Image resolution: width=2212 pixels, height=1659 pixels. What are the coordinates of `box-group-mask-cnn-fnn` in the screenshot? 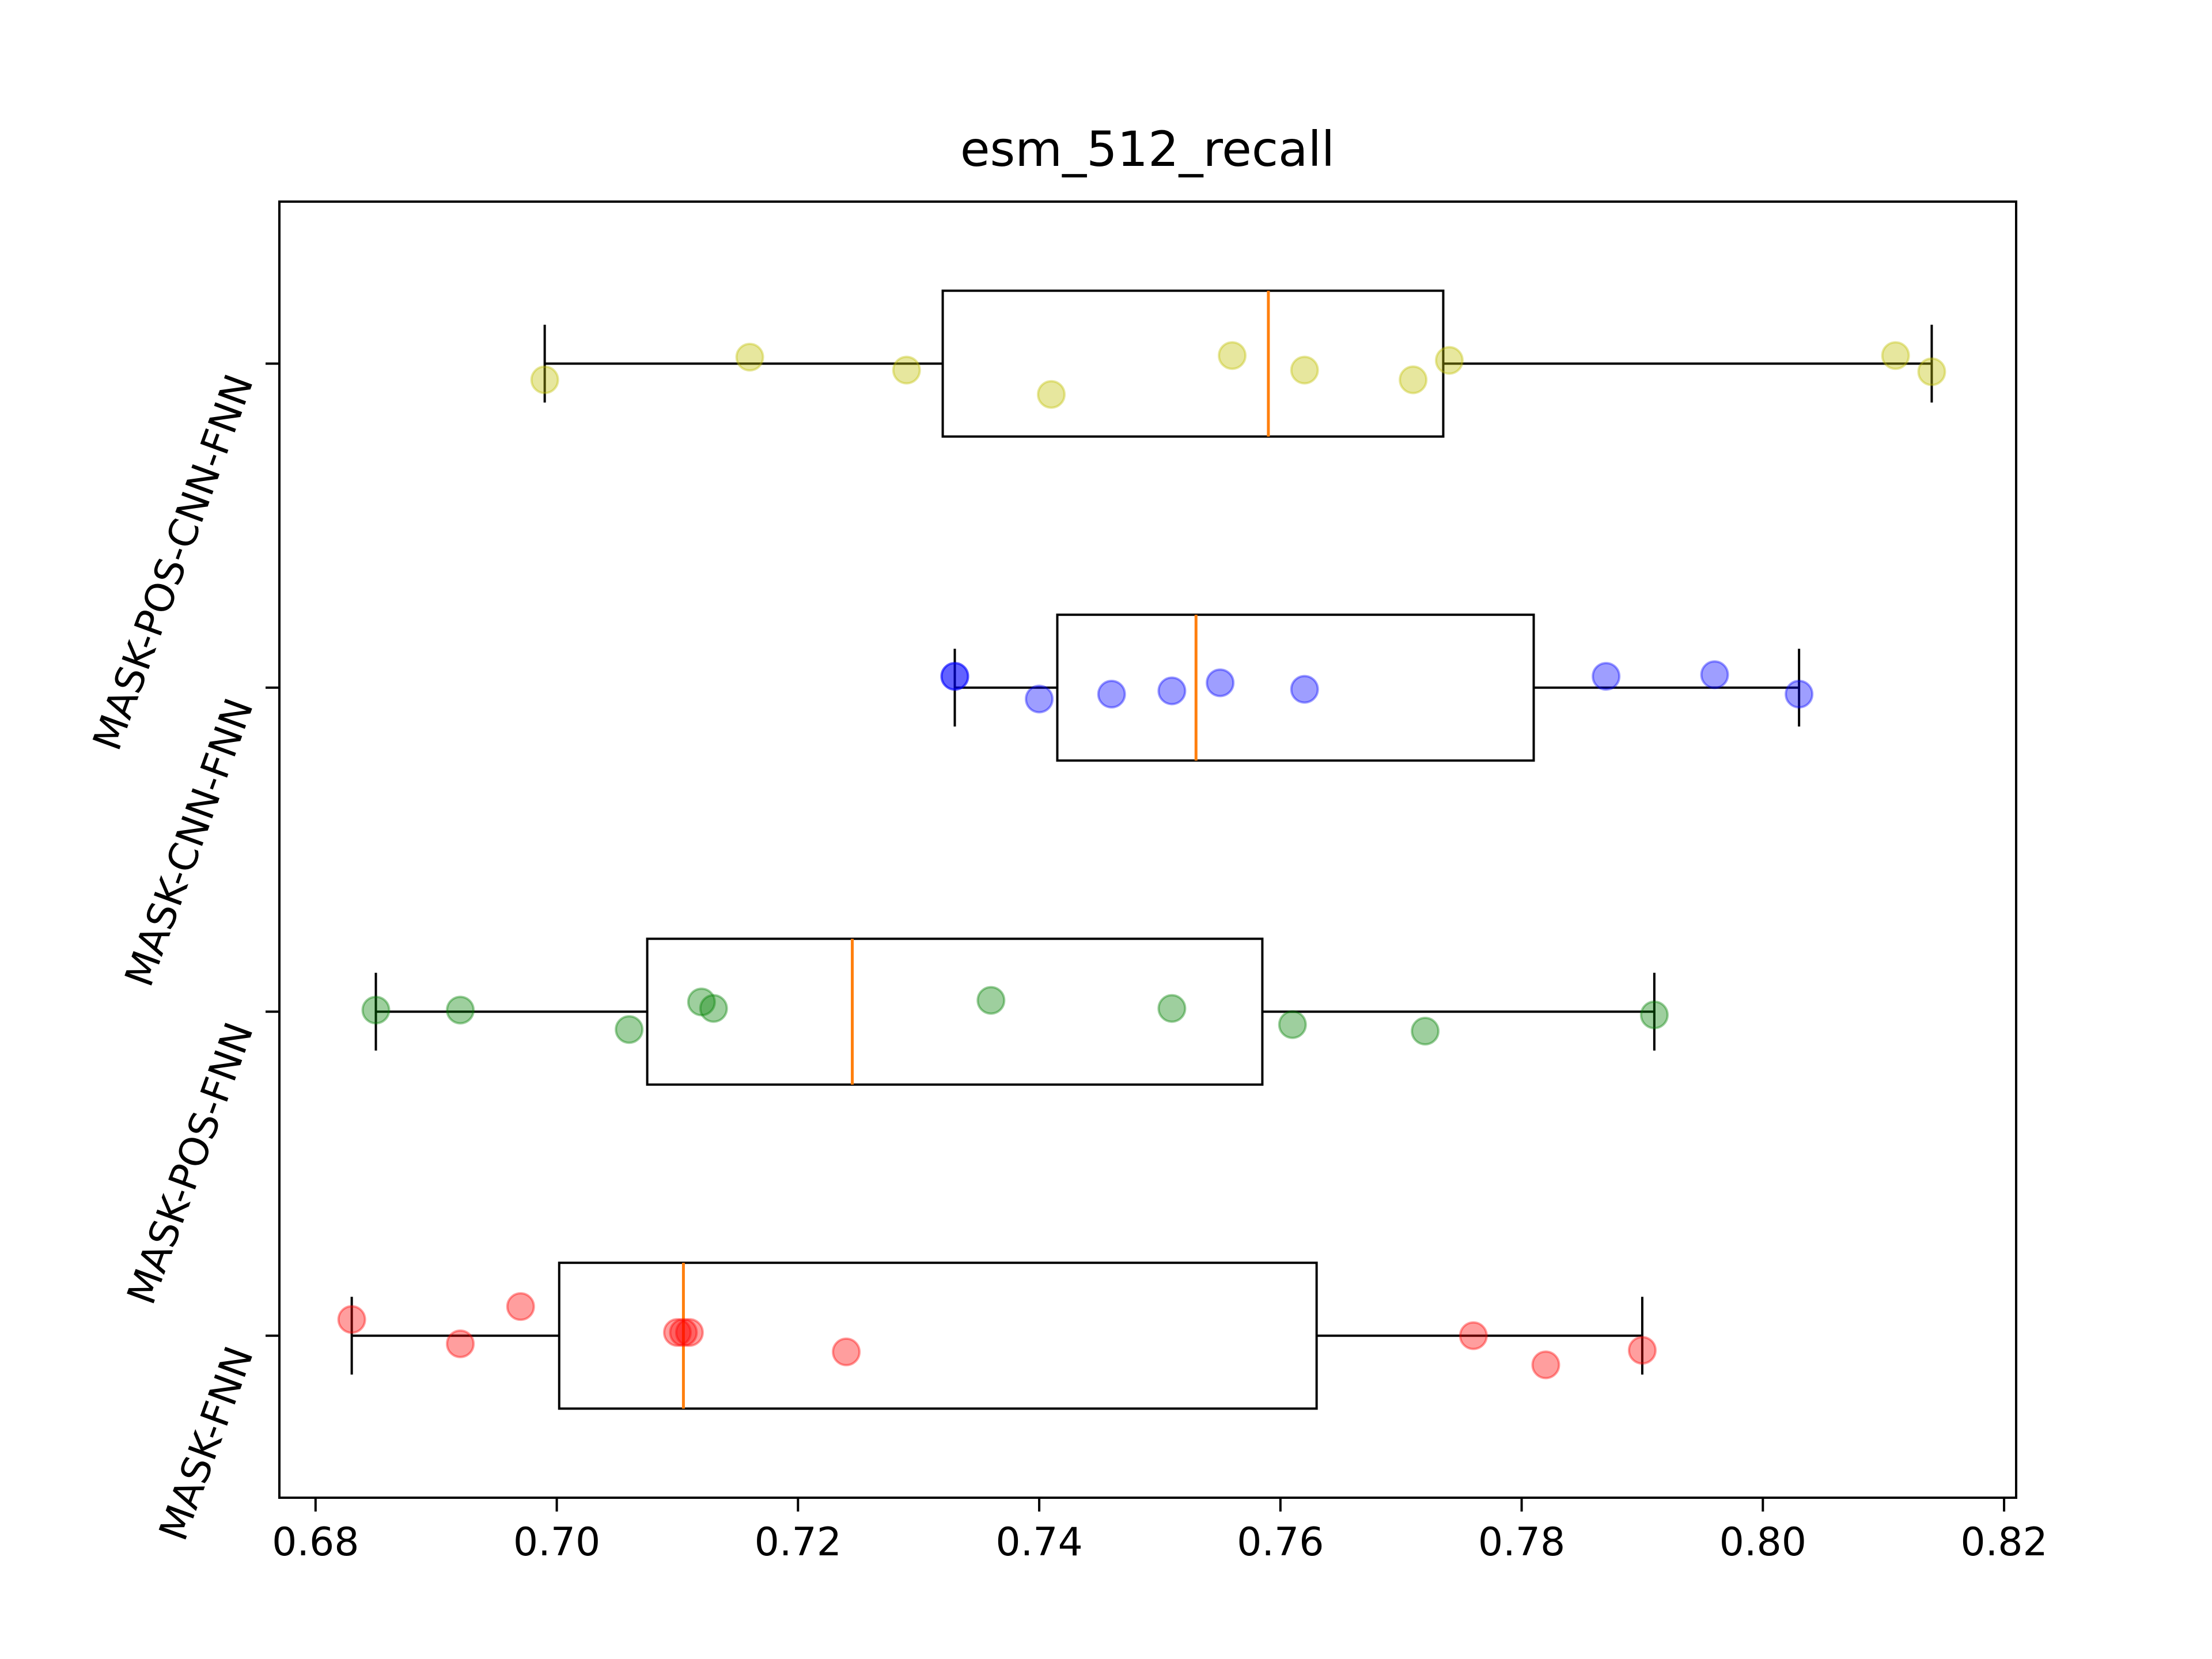 It's located at (1377, 687).